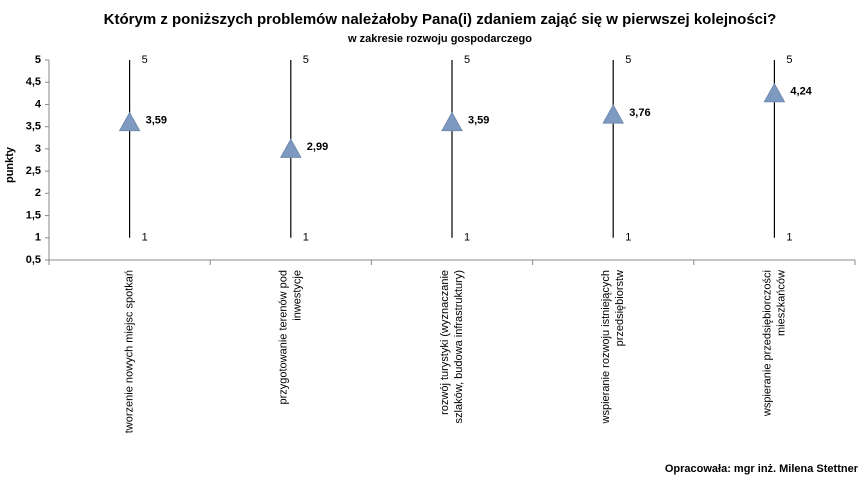 The height and width of the screenshot is (479, 860). What do you see at coordinates (38, 193) in the screenshot?
I see `y-tick-label: 2` at bounding box center [38, 193].